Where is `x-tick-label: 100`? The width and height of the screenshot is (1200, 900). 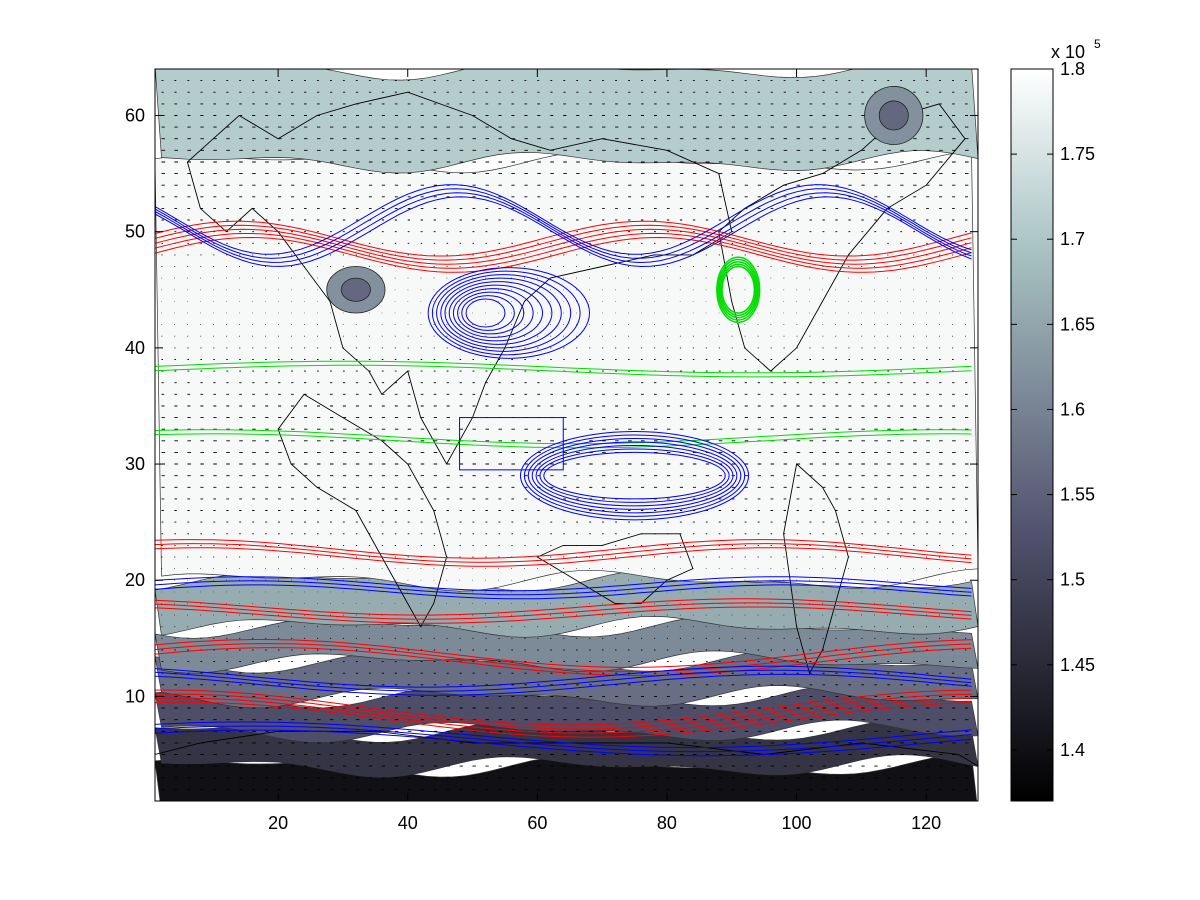
x-tick-label: 100 is located at coordinates (797, 823).